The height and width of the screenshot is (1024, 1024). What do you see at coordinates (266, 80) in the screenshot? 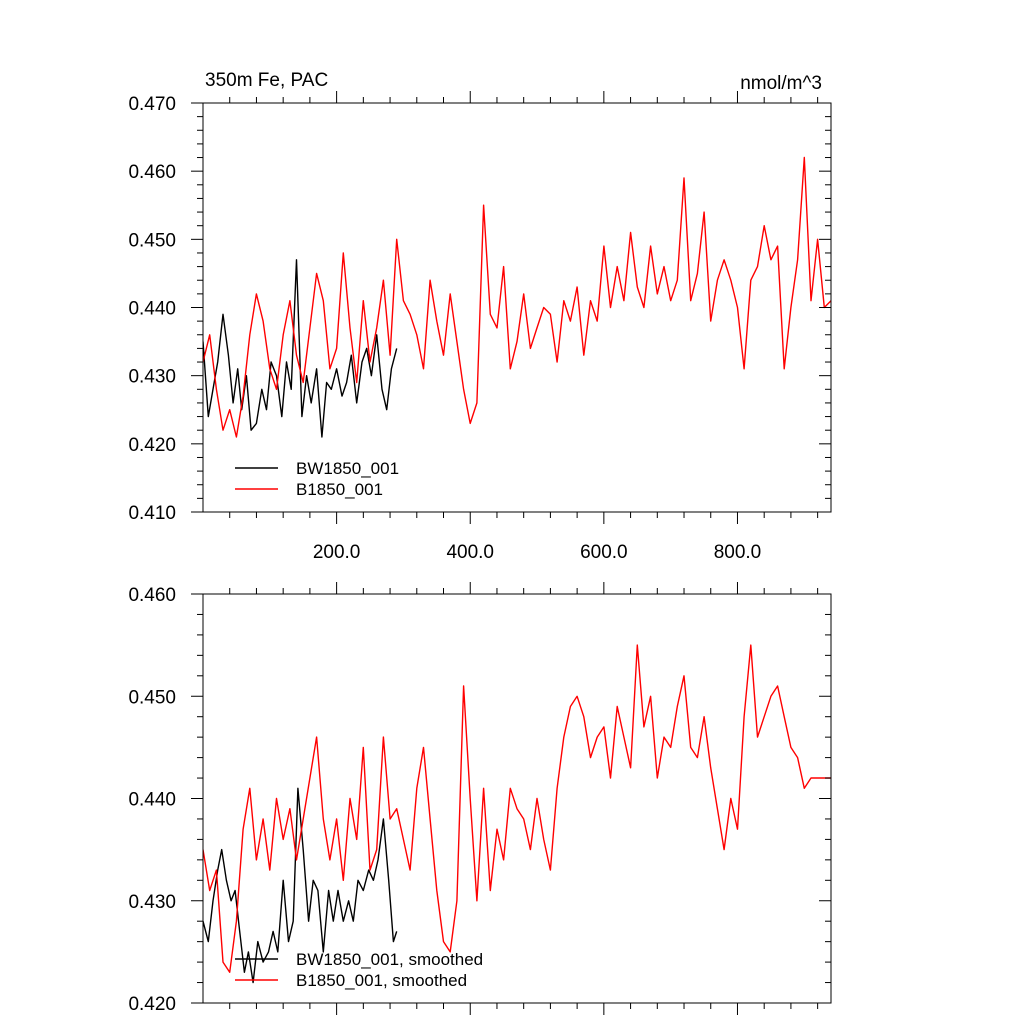
I see `chart-title-left: 350m Fe, PAC` at bounding box center [266, 80].